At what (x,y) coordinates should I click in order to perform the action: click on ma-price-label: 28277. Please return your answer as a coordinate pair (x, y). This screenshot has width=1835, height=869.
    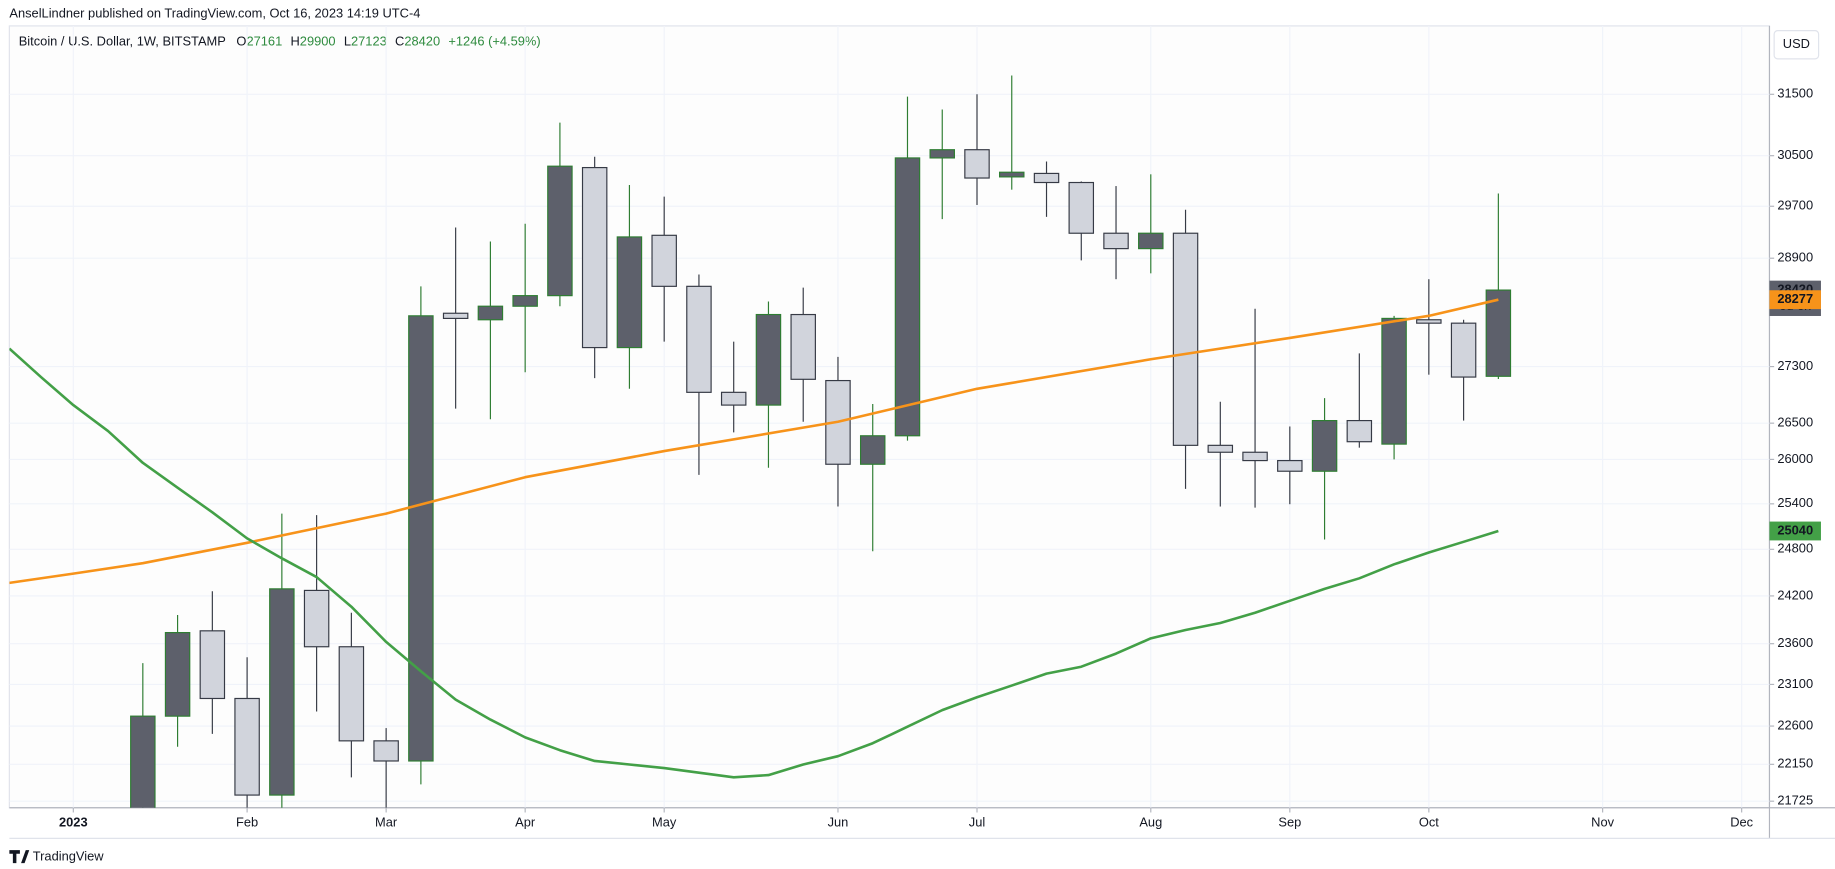
    Looking at the image, I should click on (1795, 298).